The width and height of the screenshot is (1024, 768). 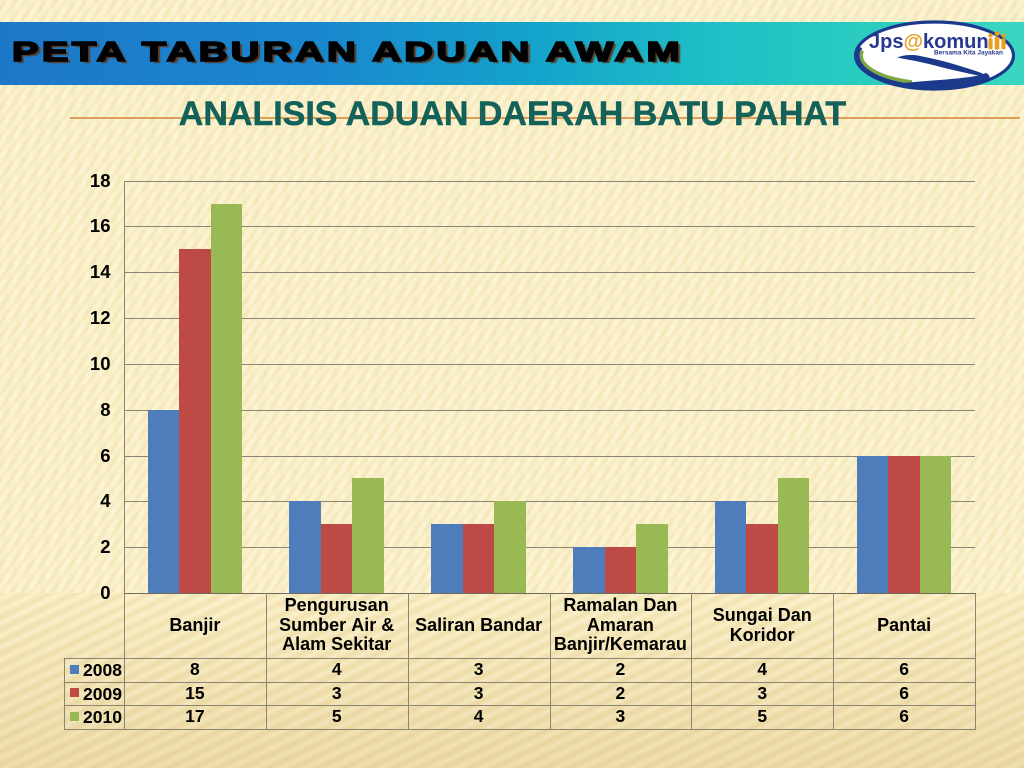 What do you see at coordinates (968, 53) in the screenshot?
I see `svg-text: Bersama Kita Jayakan` at bounding box center [968, 53].